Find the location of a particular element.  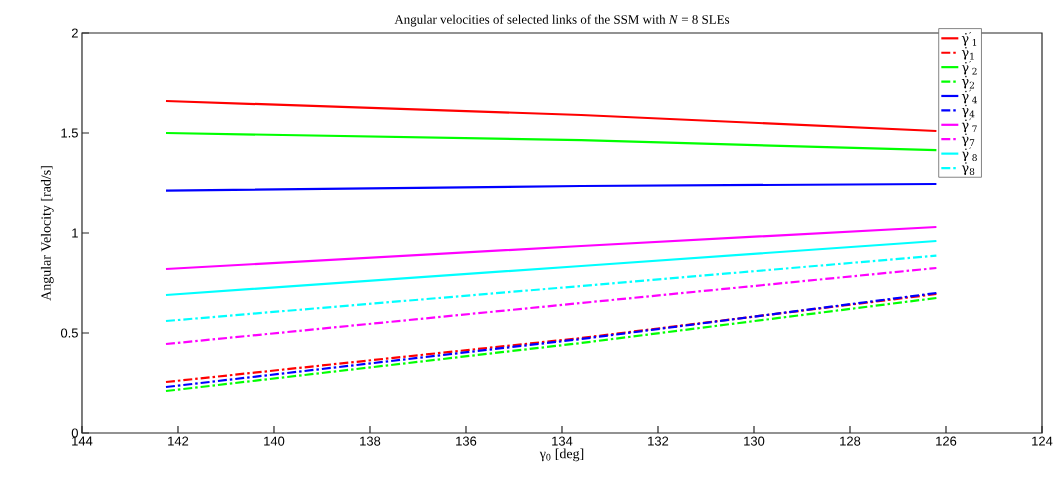

x-tick-label: 134 is located at coordinates (562, 441).